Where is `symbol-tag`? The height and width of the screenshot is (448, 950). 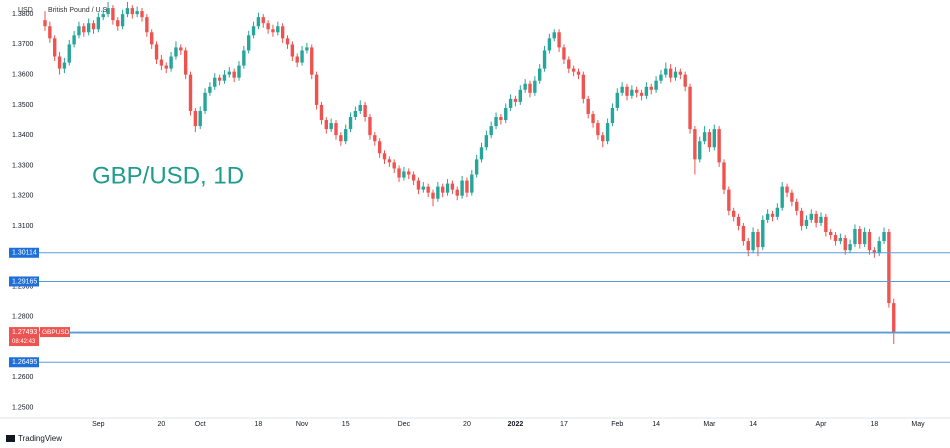
symbol-tag is located at coordinates (55, 332).